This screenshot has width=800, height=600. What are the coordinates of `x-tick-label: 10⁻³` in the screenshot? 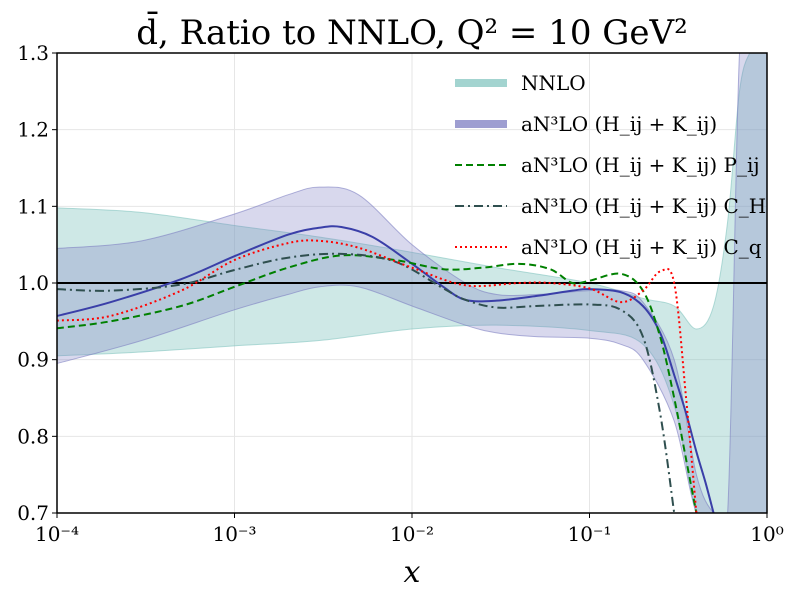 It's located at (234, 534).